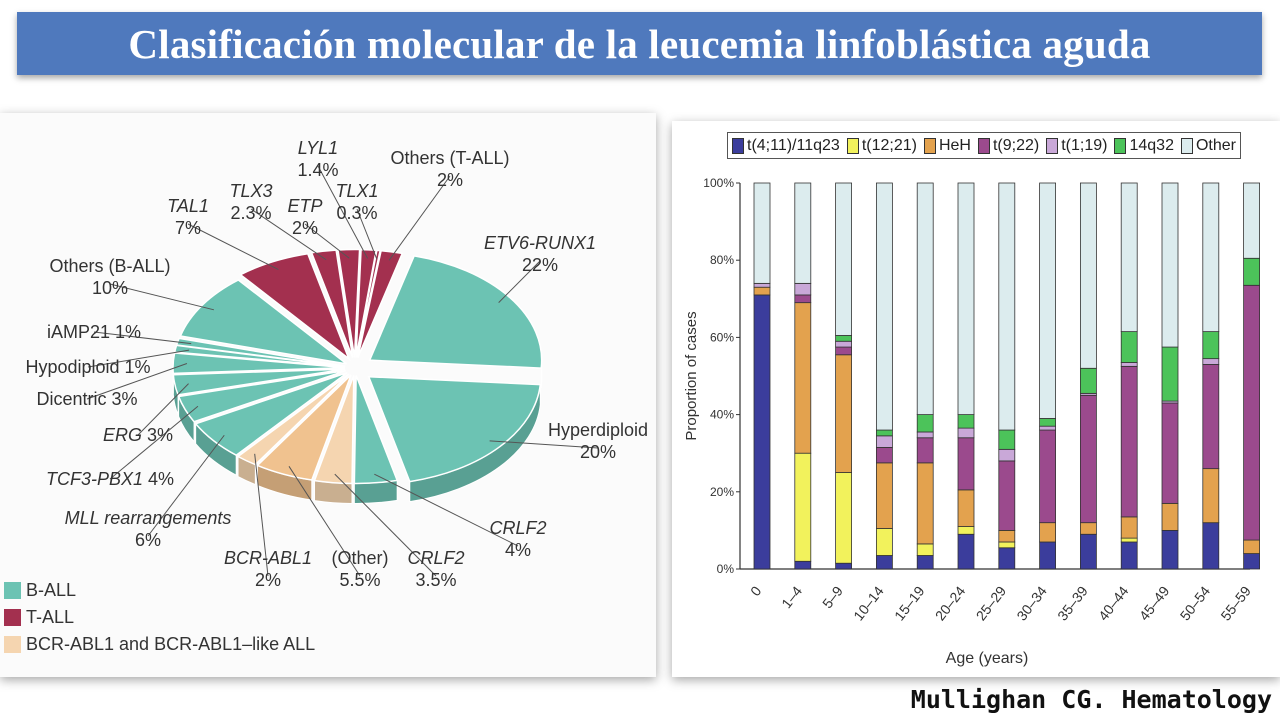 This screenshot has height=720, width=1280. Describe the element at coordinates (268, 580) in the screenshot. I see `pie-value-bcr-abl1-5: 2%` at that location.